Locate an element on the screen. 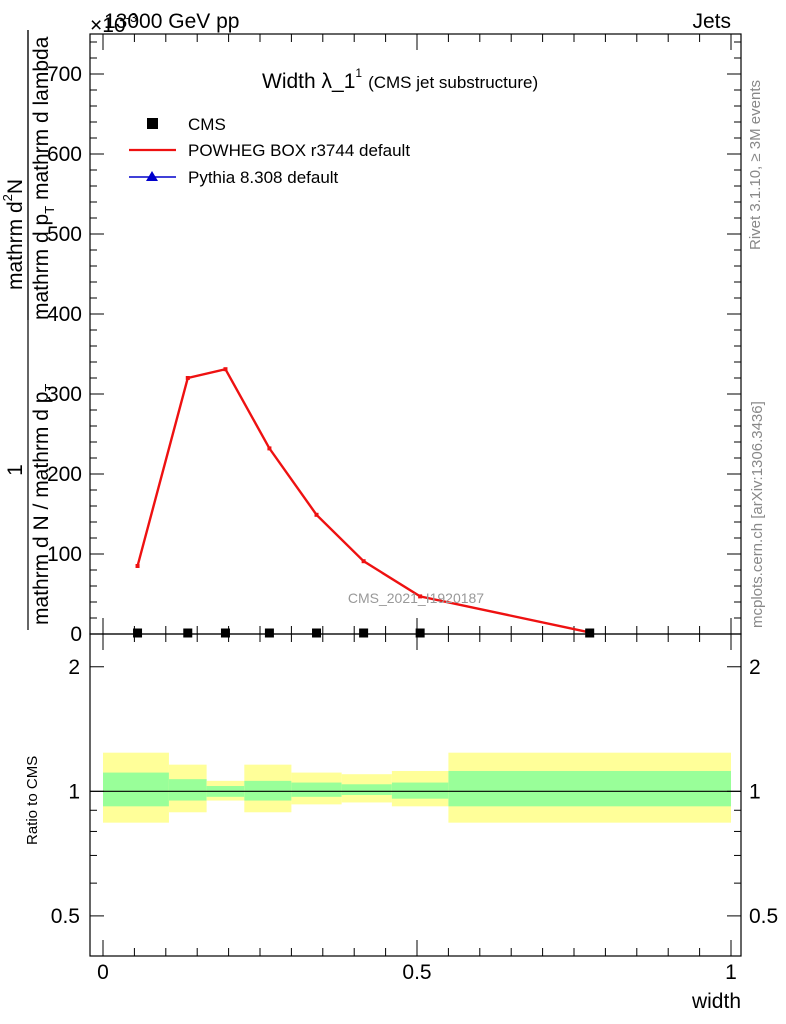 Image resolution: width=786 pixels, height=1024 pixels. rivet-label: Rivet 3.1.10, ≥ 3M events is located at coordinates (755, 165).